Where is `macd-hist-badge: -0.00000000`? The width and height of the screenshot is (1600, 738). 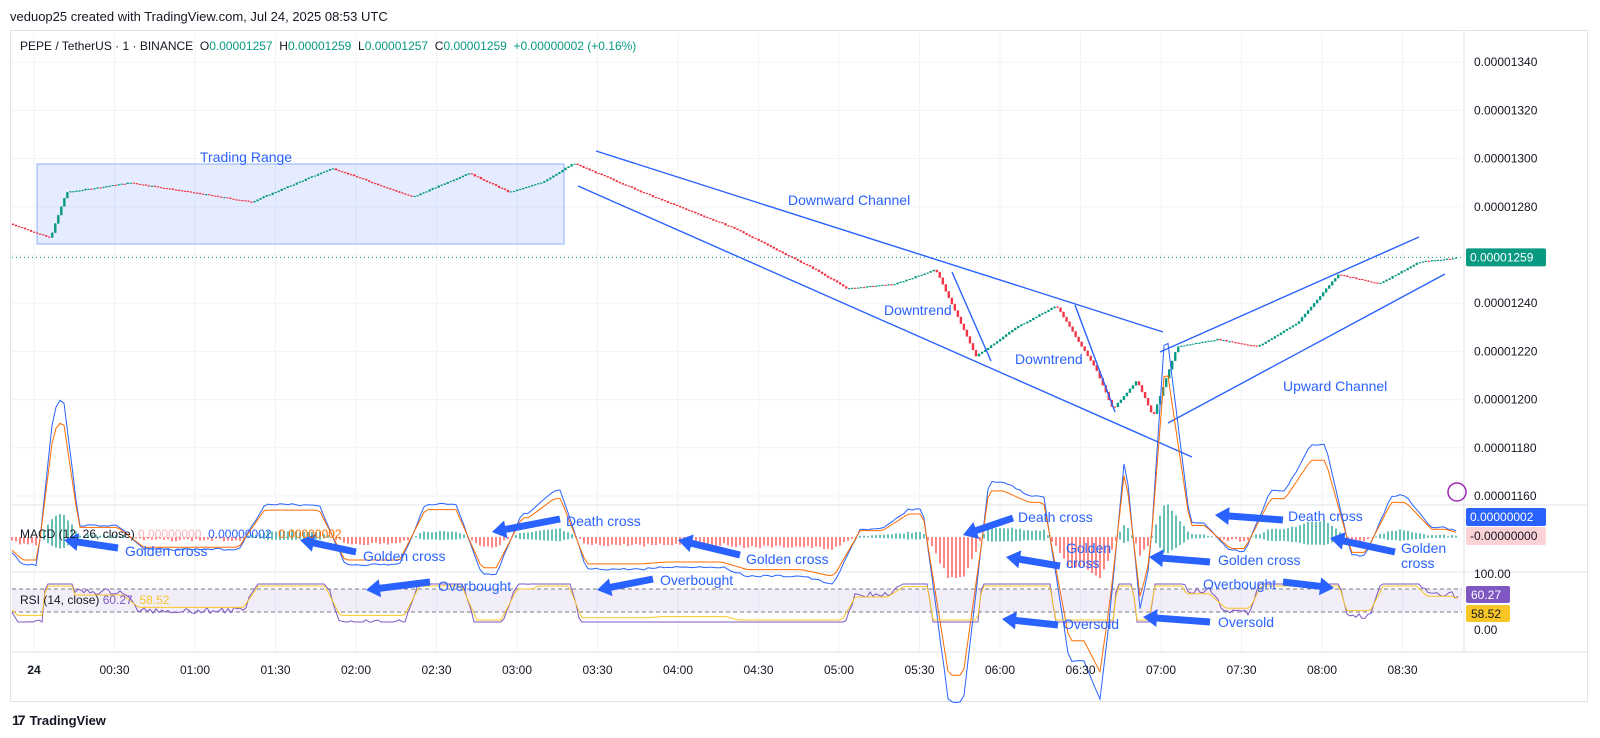 macd-hist-badge: -0.00000000 is located at coordinates (1504, 536).